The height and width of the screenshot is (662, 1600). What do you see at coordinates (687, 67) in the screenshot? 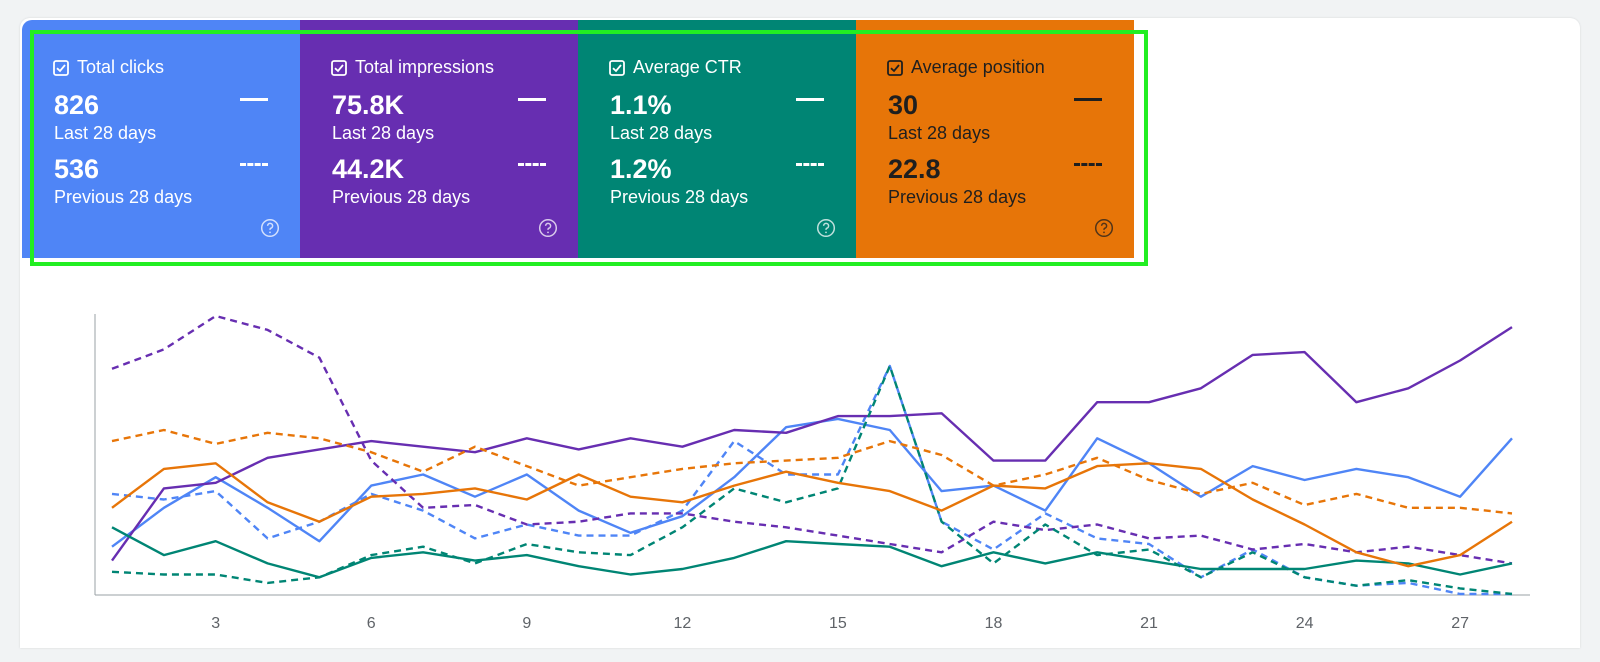
I see `metric-label: Average CTR` at bounding box center [687, 67].